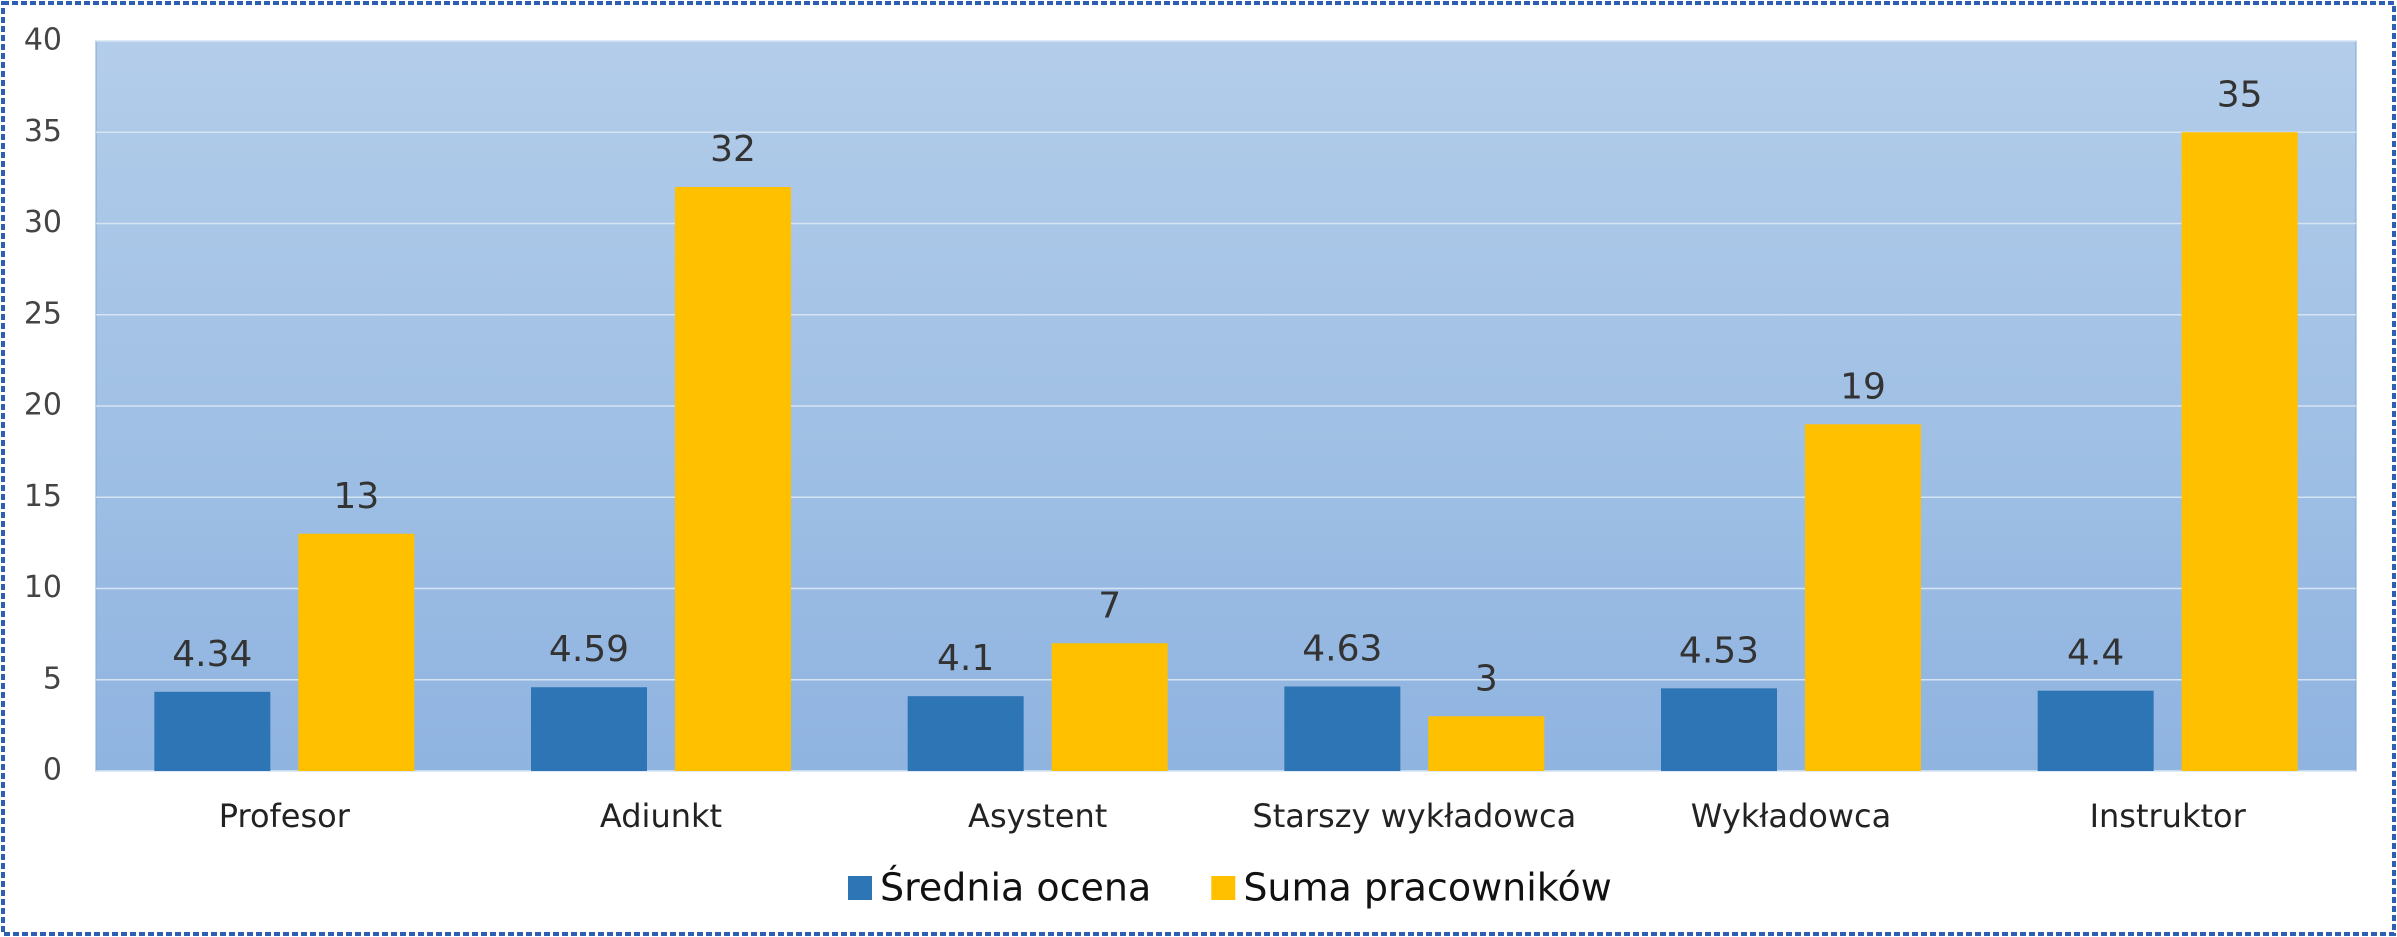 The width and height of the screenshot is (2397, 937). Describe the element at coordinates (212, 654) in the screenshot. I see `value-label: 4.34` at that location.